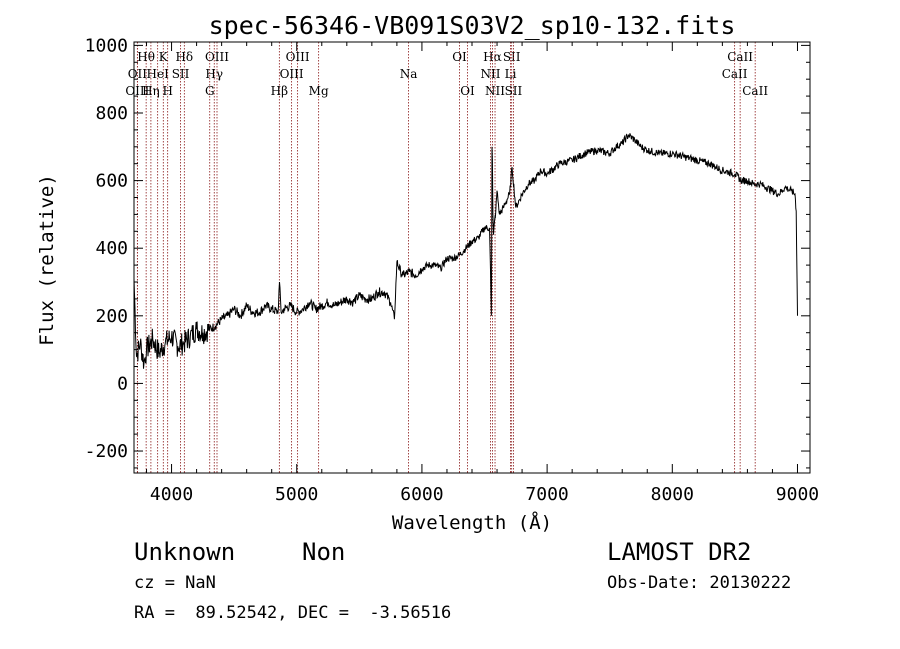  I want to click on survey-label: LAMOST DR2, so click(679, 552).